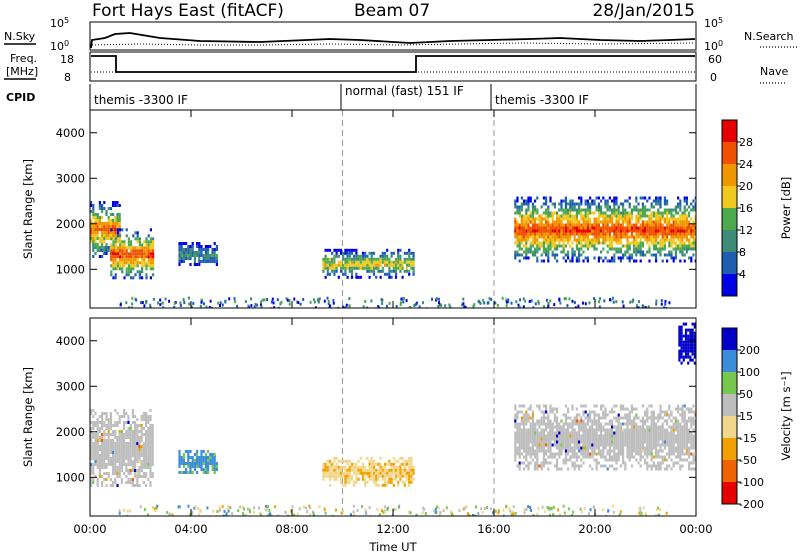 The image size is (800, 554). I want to click on near-range-scatter, so click(395, 302).